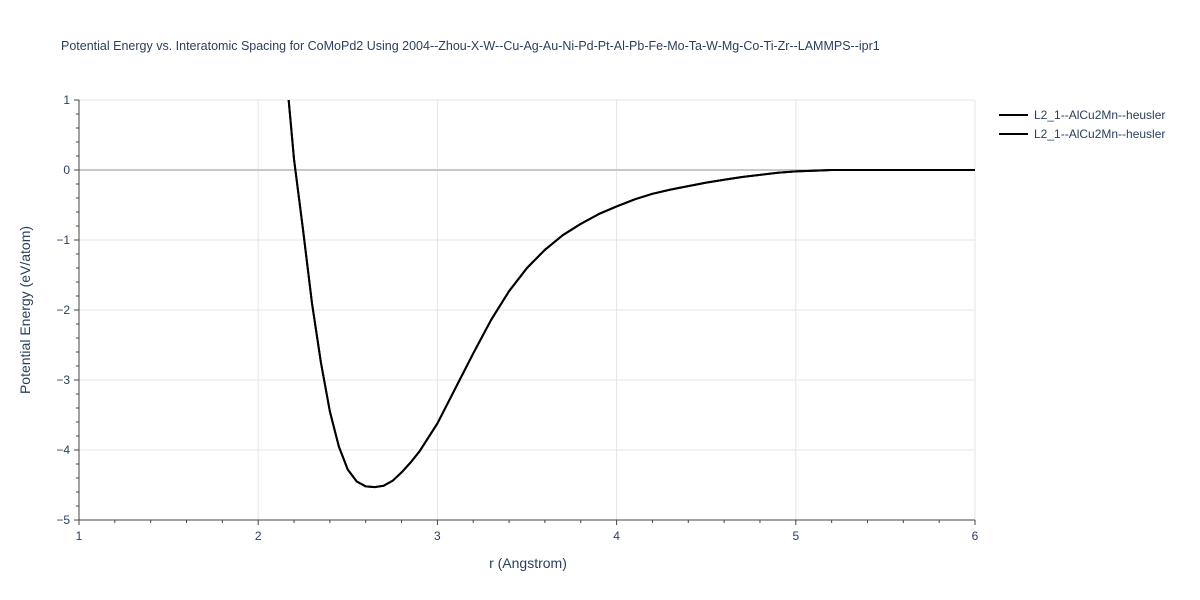 The width and height of the screenshot is (1200, 600). I want to click on y-tick-label: 0, so click(66, 170).